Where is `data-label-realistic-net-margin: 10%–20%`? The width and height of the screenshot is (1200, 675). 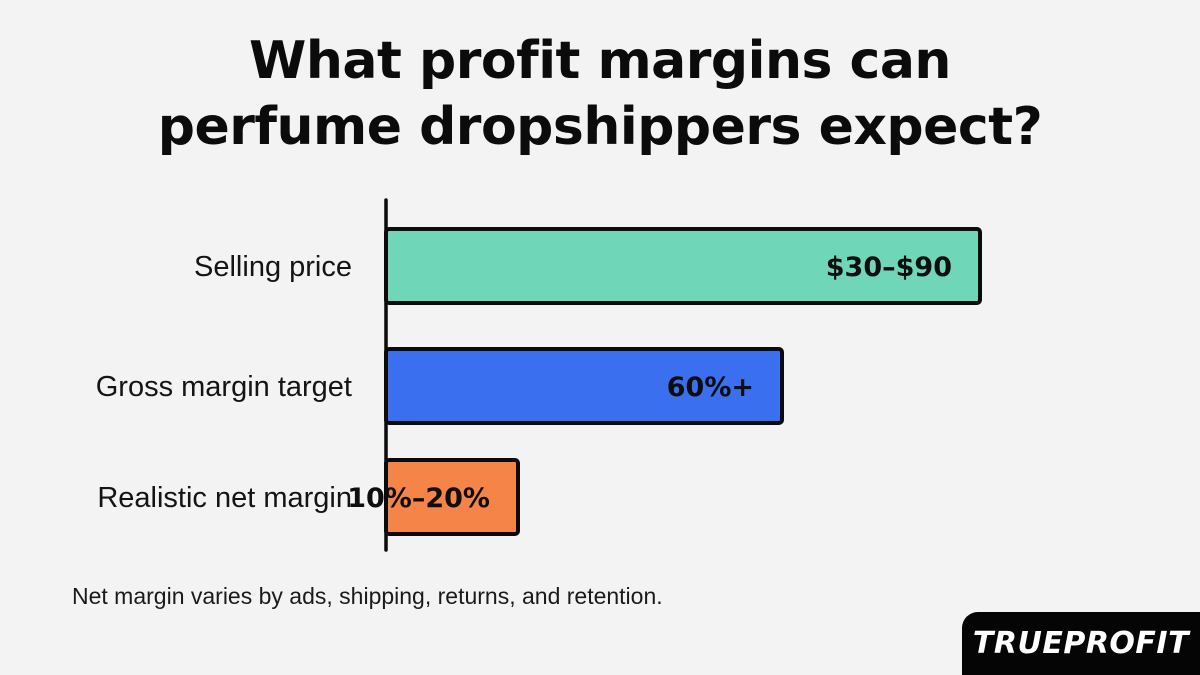
data-label-realistic-net-margin: 10%–20% is located at coordinates (418, 498).